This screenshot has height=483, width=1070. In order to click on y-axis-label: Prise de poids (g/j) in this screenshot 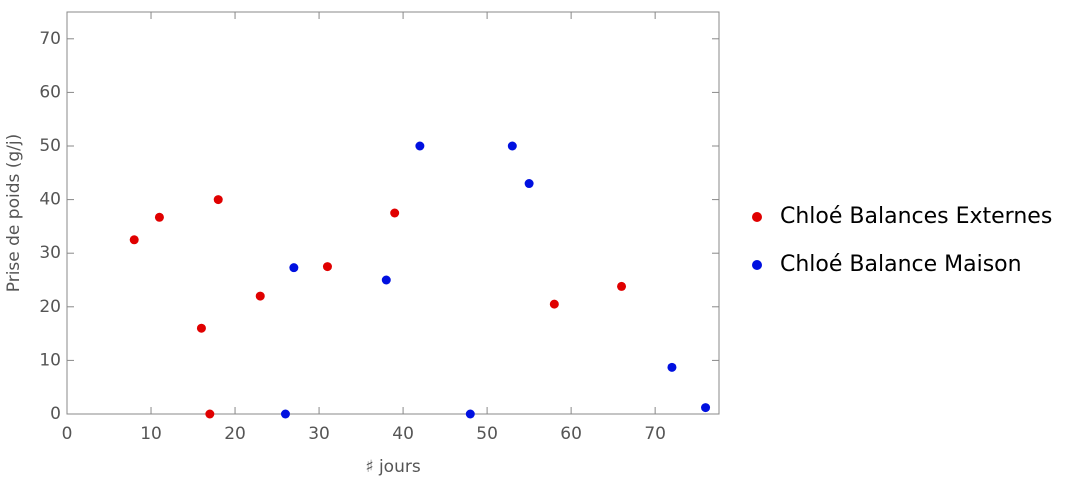, I will do `click(14, 213)`.